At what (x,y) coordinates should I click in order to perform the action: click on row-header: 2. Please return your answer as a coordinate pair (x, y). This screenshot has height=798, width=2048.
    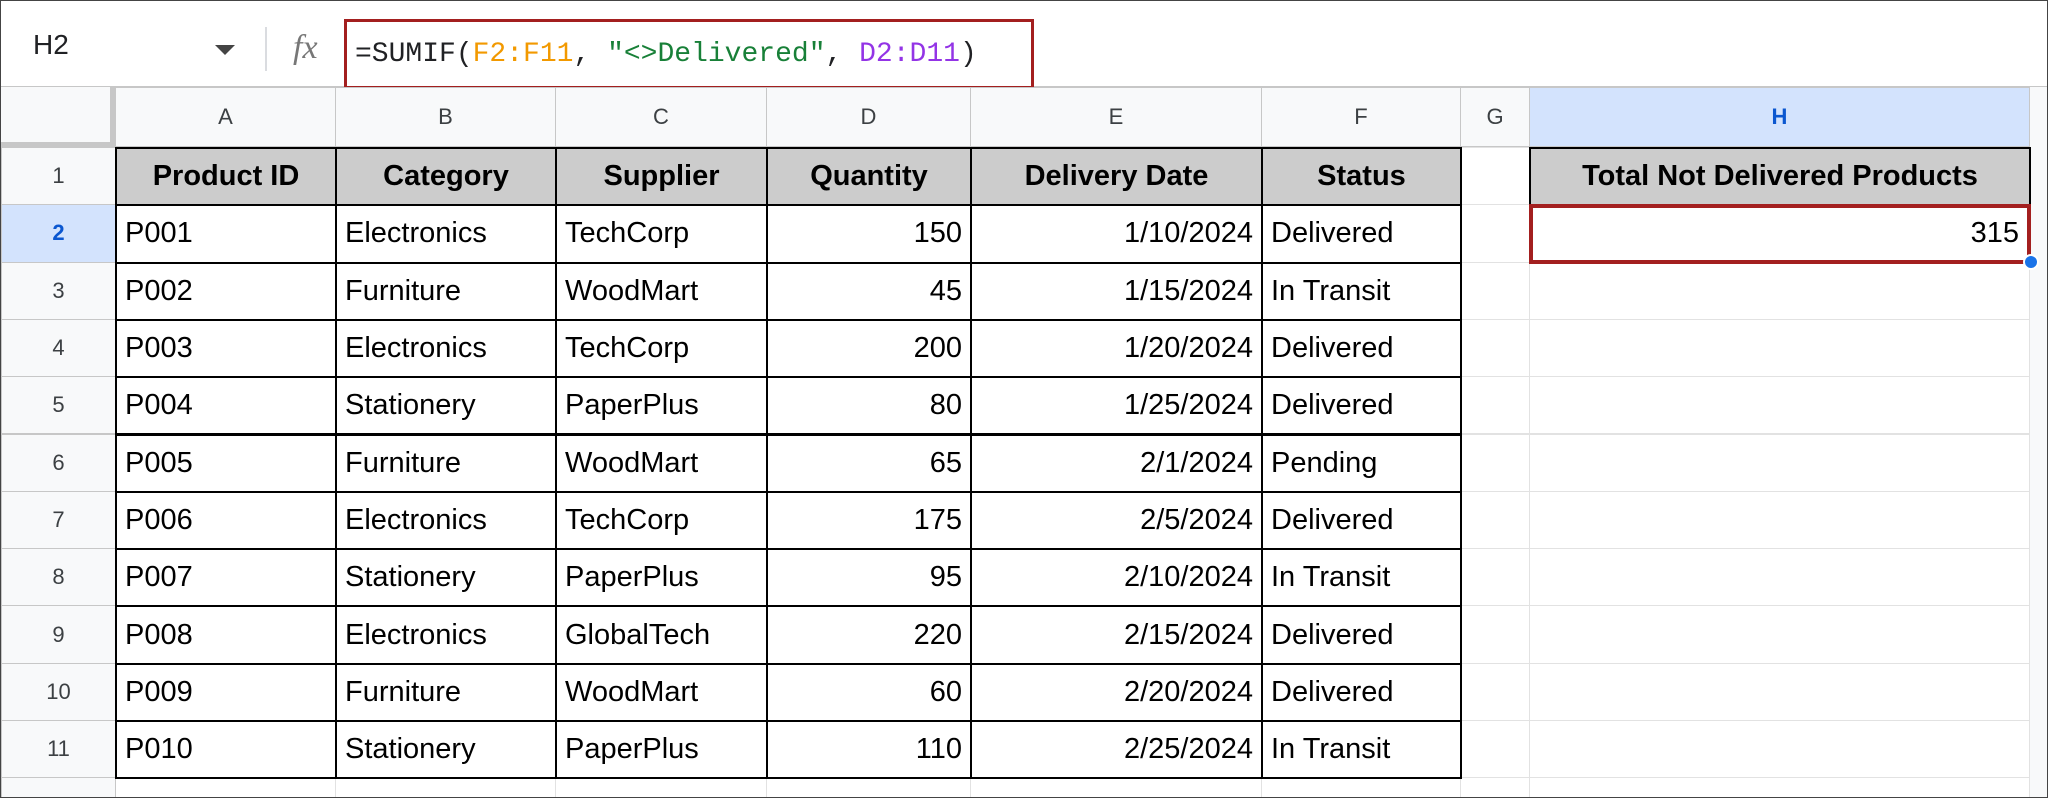
    Looking at the image, I should click on (58, 233).